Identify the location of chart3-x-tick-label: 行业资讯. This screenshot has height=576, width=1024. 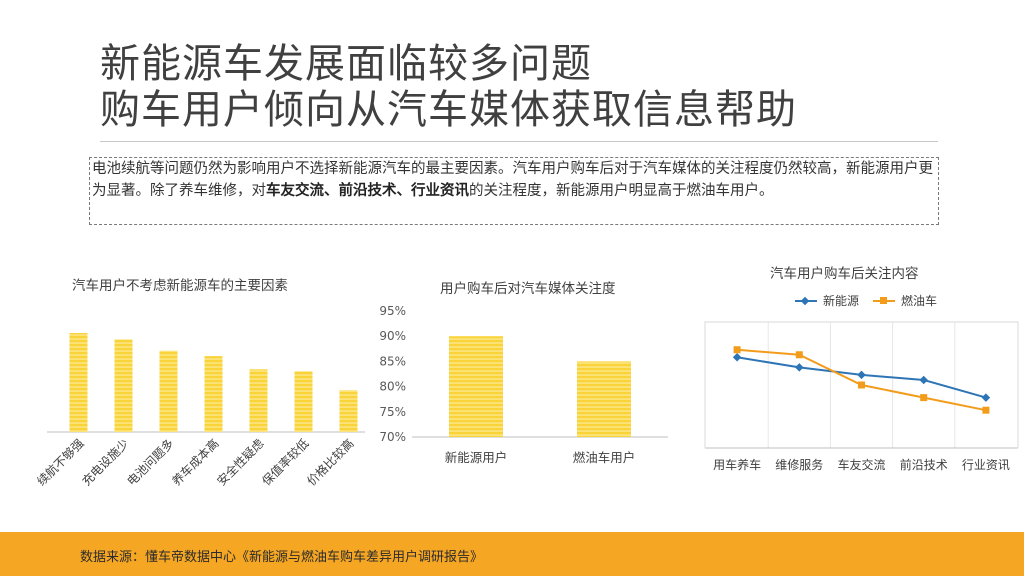
(986, 465).